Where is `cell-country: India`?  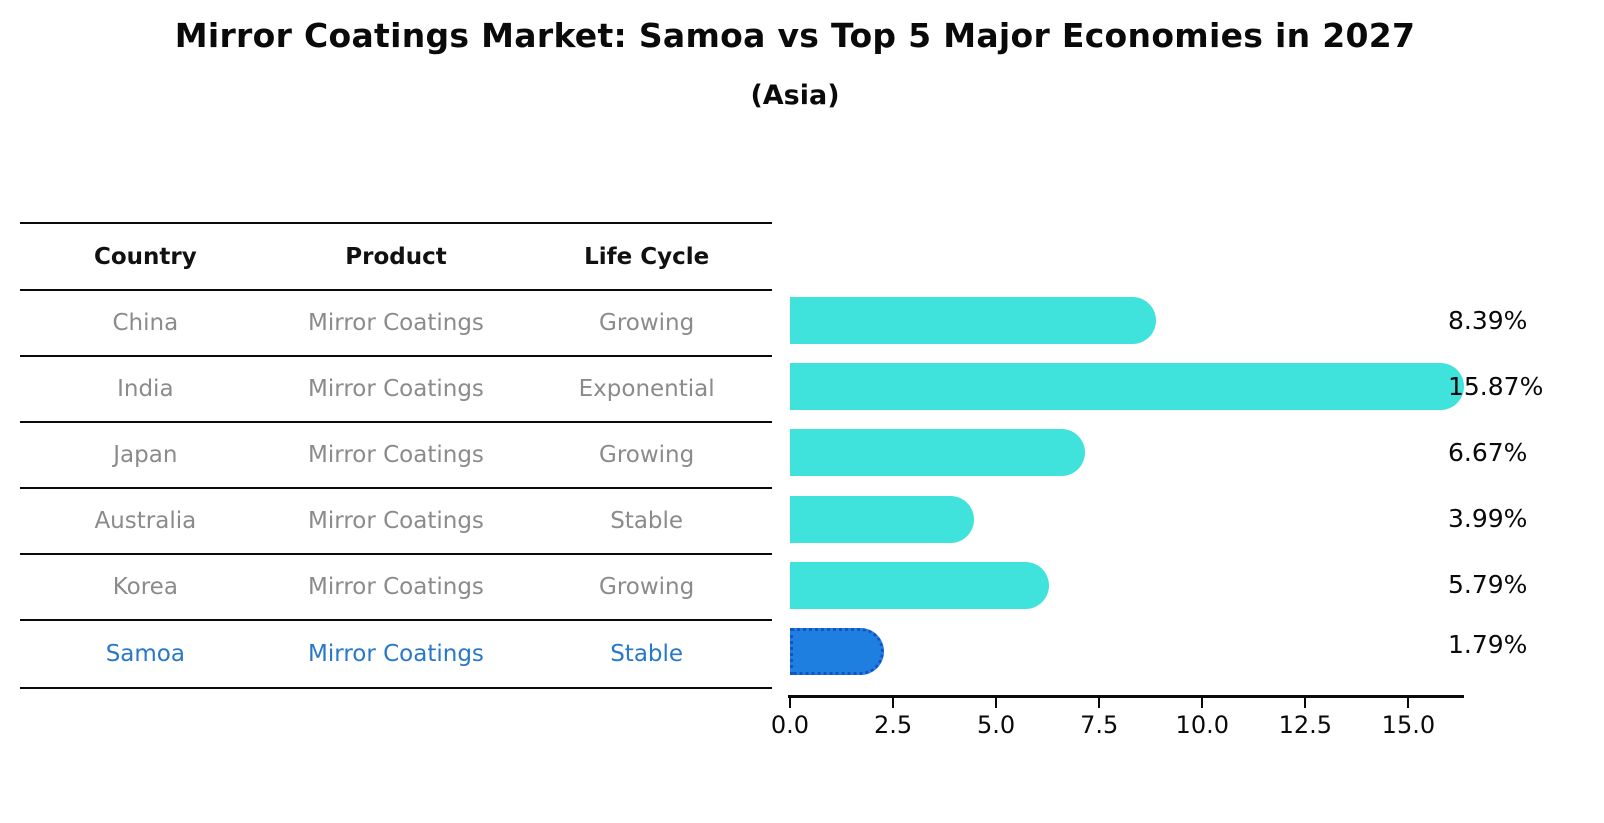
cell-country: India is located at coordinates (145, 389).